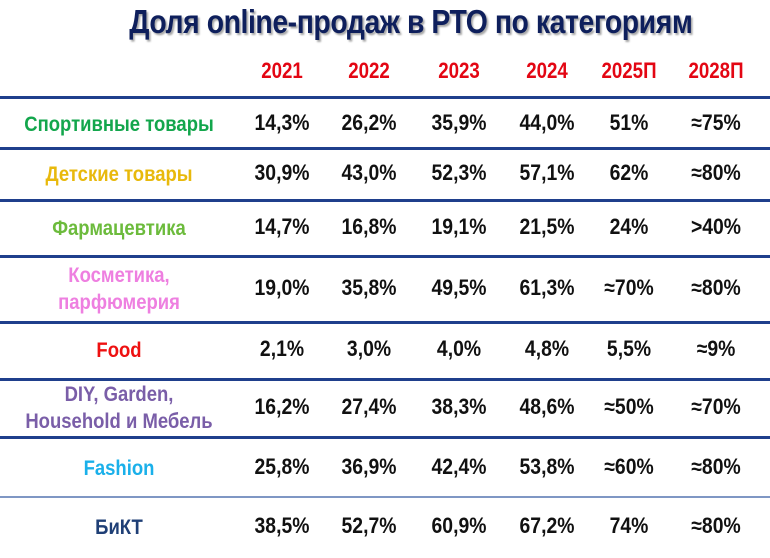 This screenshot has width=770, height=558. Describe the element at coordinates (459, 466) in the screenshot. I see `value-cell: 42,4%` at that location.